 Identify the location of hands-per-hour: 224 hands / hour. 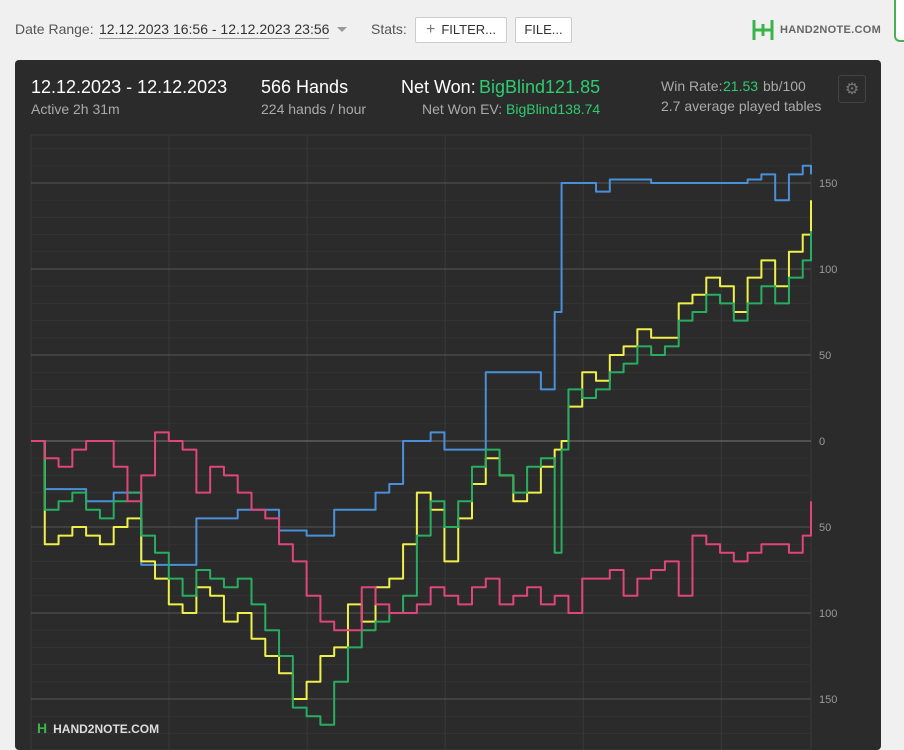
(314, 109).